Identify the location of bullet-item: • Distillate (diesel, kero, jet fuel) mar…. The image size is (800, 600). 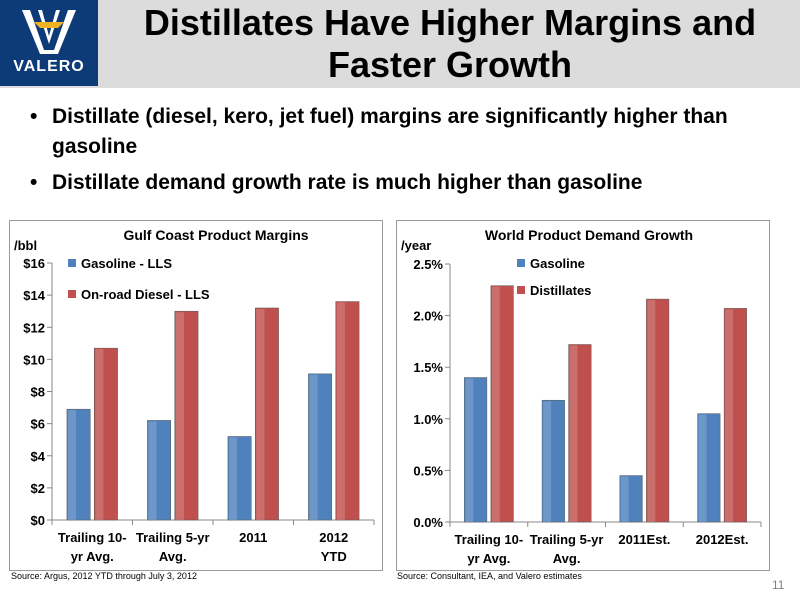
(379, 131).